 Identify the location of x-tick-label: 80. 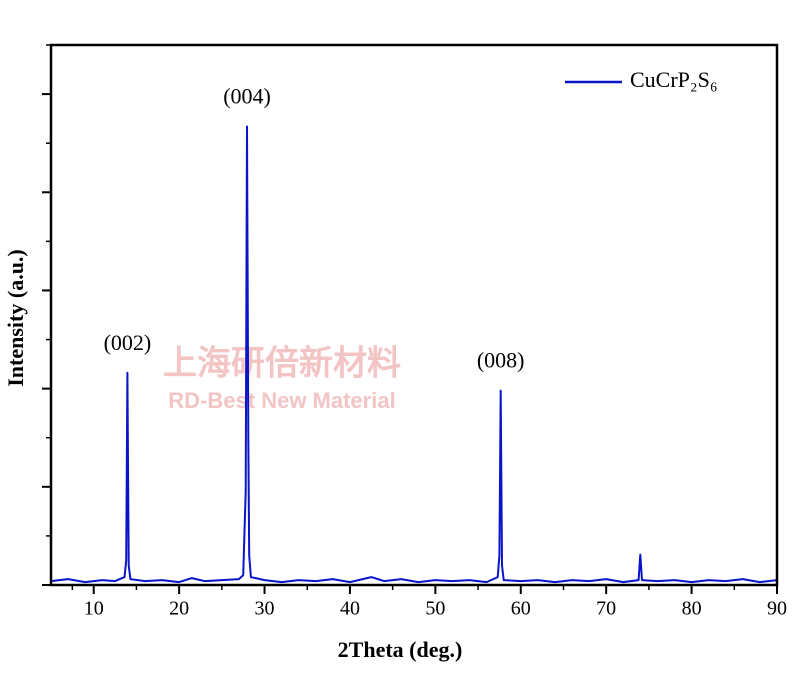
(692, 609).